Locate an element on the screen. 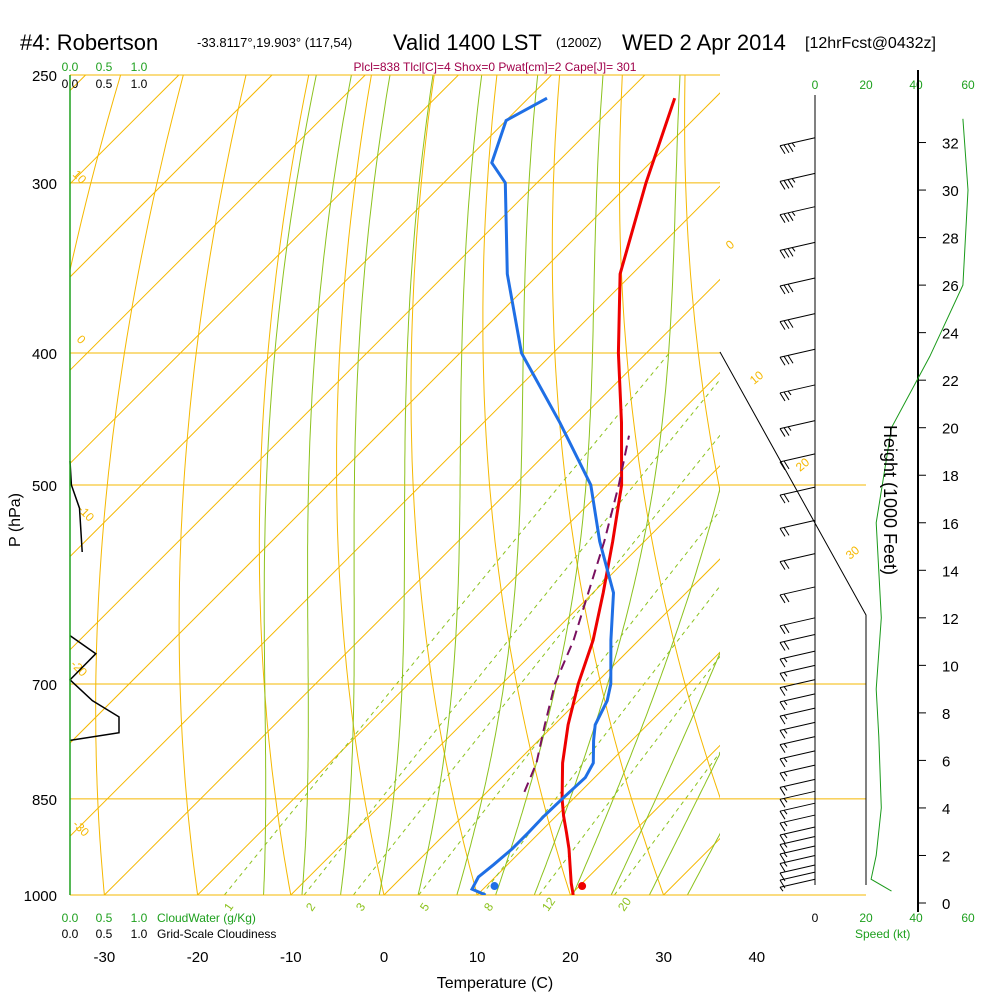 Image resolution: width=1000 pixels, height=1000 pixels. height-tick-label: 24 is located at coordinates (950, 334).